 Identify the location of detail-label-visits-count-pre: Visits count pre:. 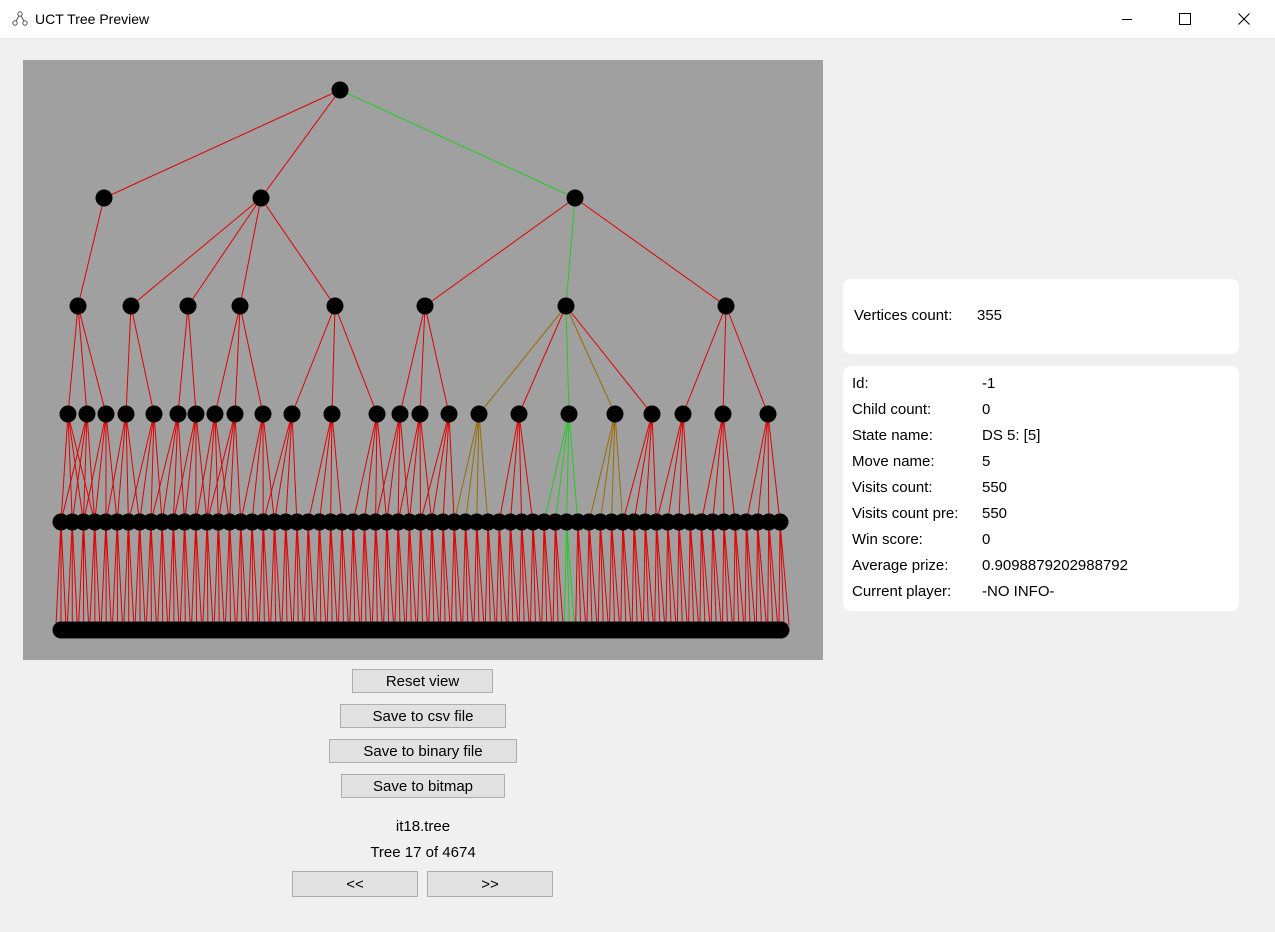
(905, 513).